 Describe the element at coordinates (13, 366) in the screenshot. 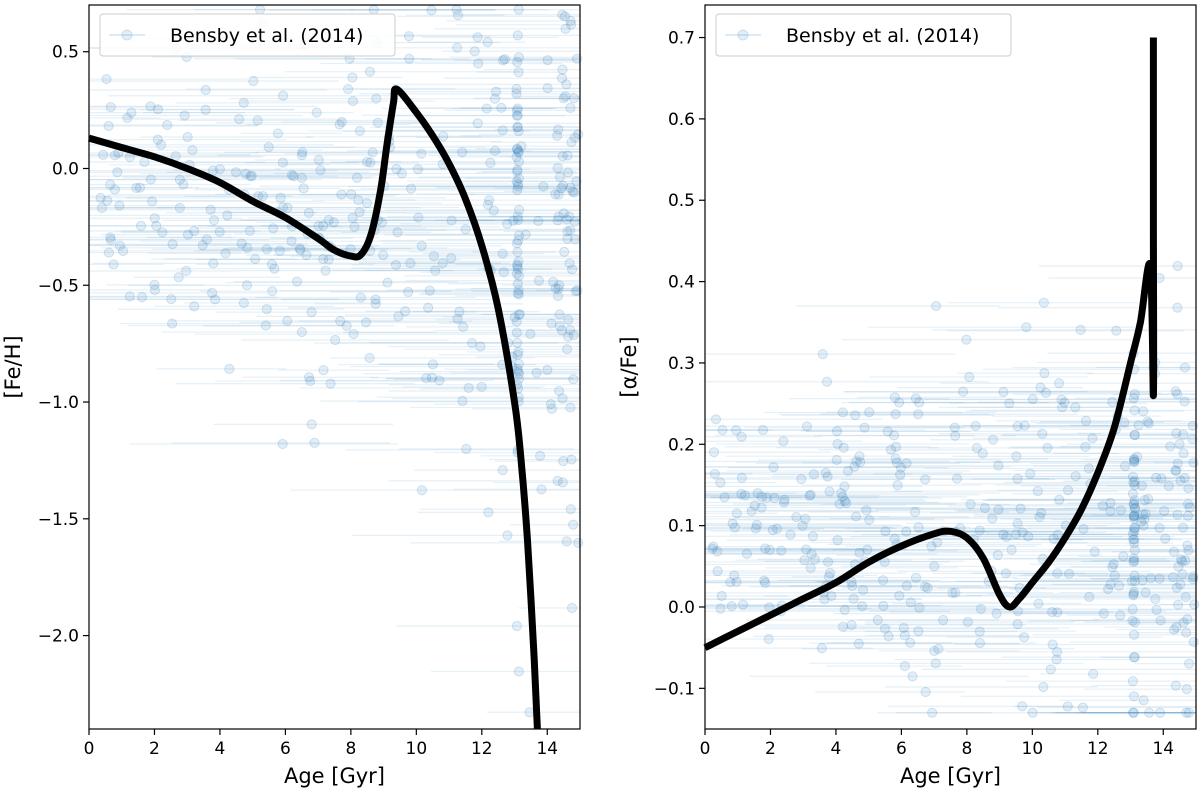

I see `feh-y-axis-label: [Fe/H]` at that location.